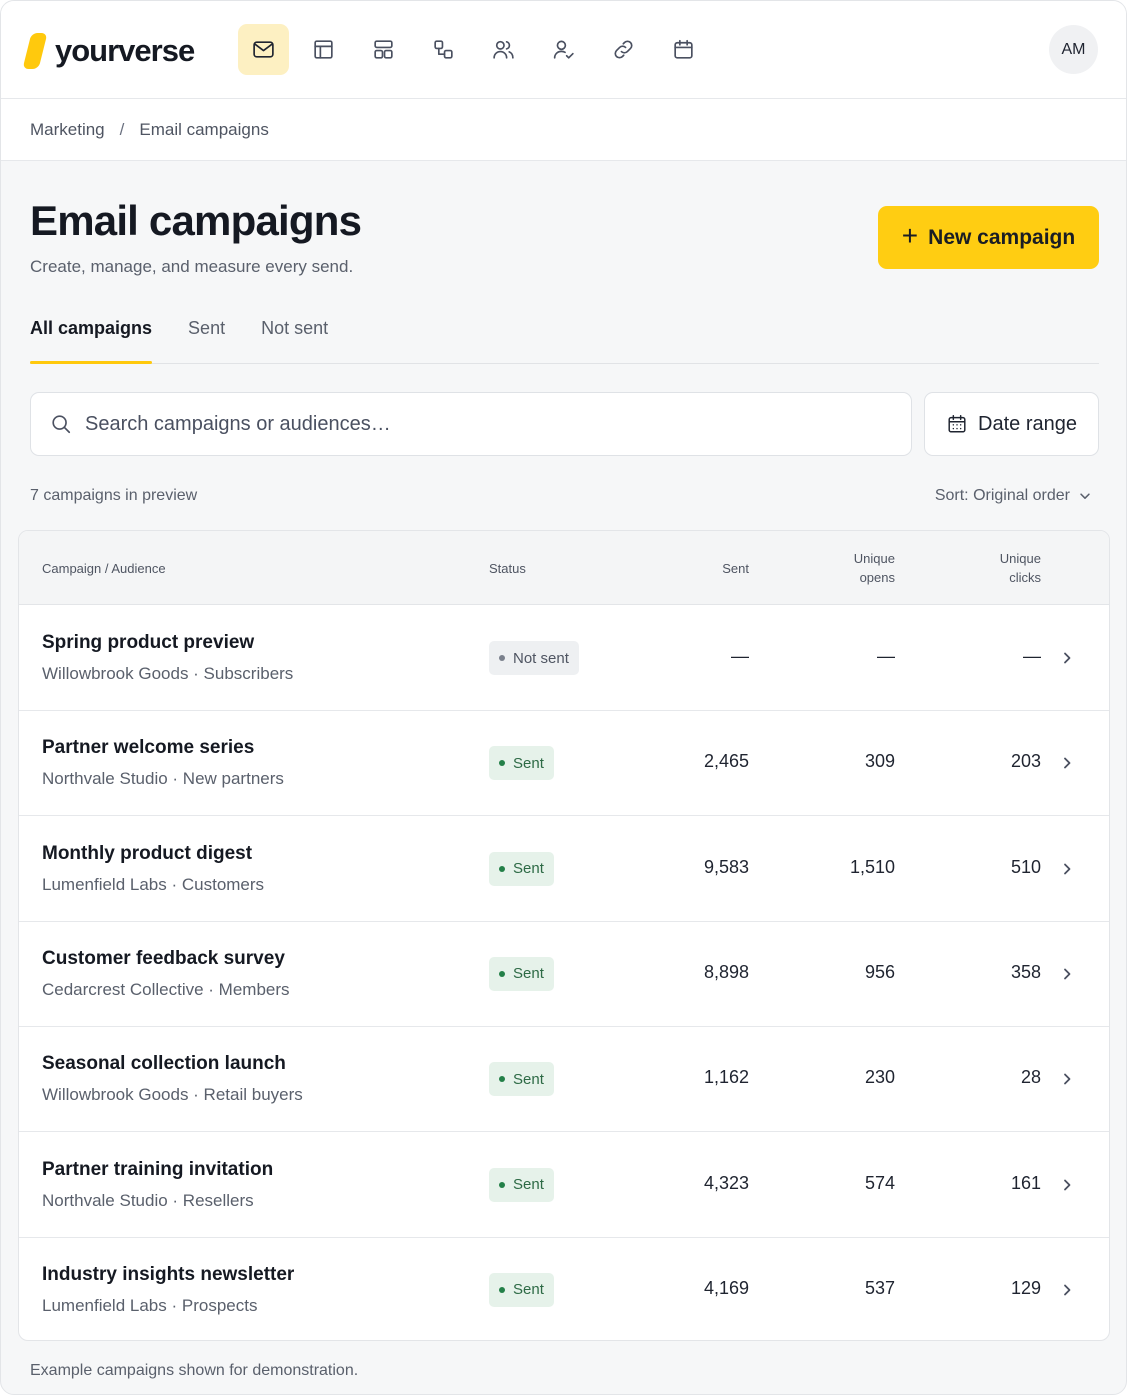 The image size is (1127, 1395). Describe the element at coordinates (207, 328) in the screenshot. I see `tab-sent: Sent` at that location.